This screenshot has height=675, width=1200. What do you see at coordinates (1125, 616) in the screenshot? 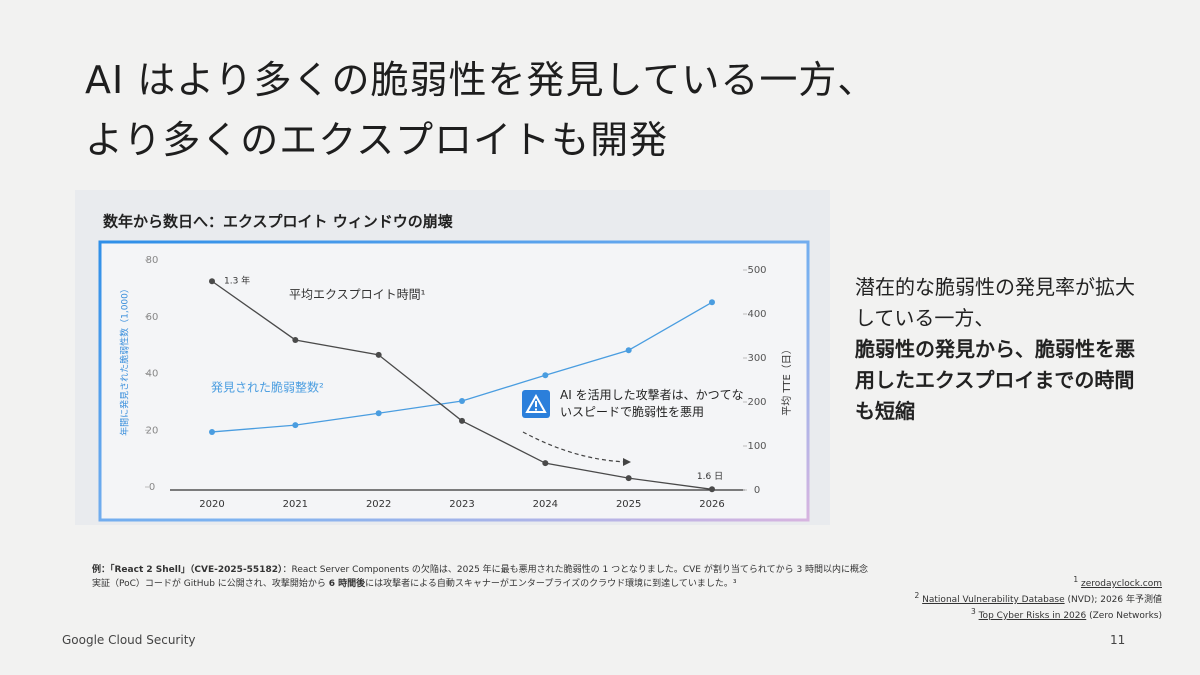
I see `source-rest: (Zero Networks)` at bounding box center [1125, 616].